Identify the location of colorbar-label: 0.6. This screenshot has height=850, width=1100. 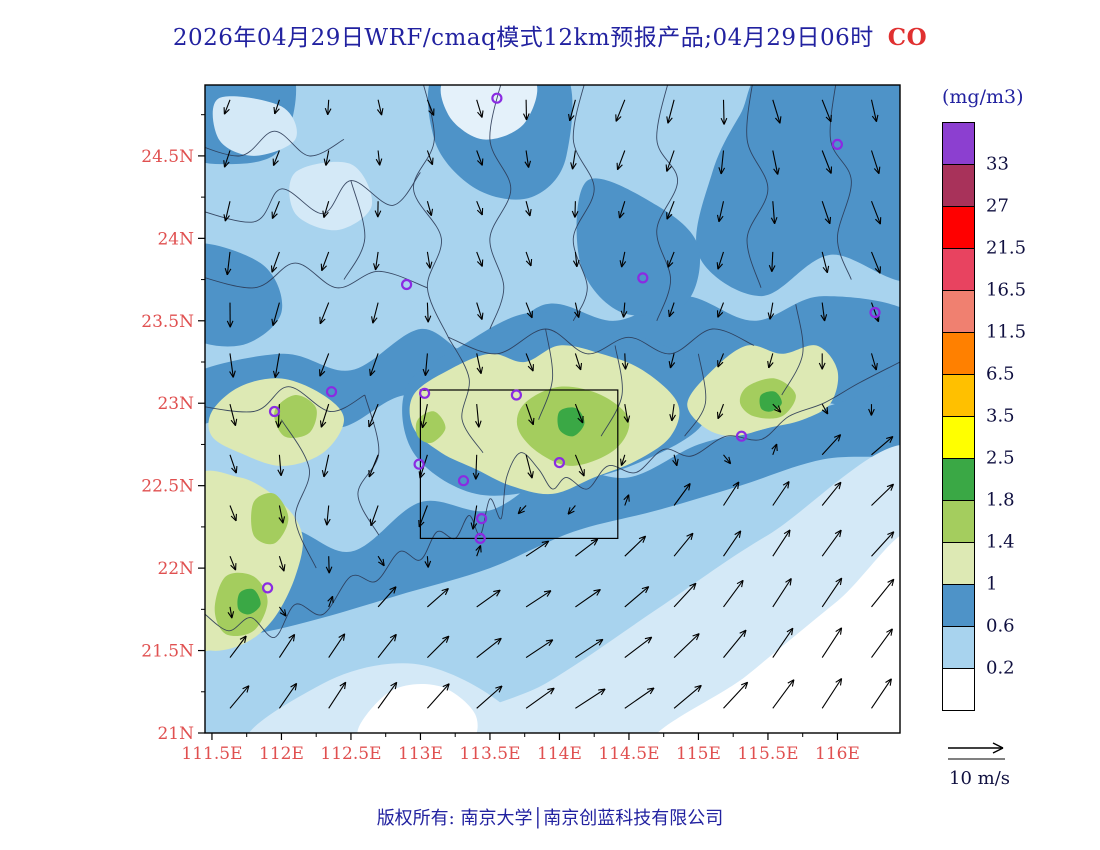
(1000, 626).